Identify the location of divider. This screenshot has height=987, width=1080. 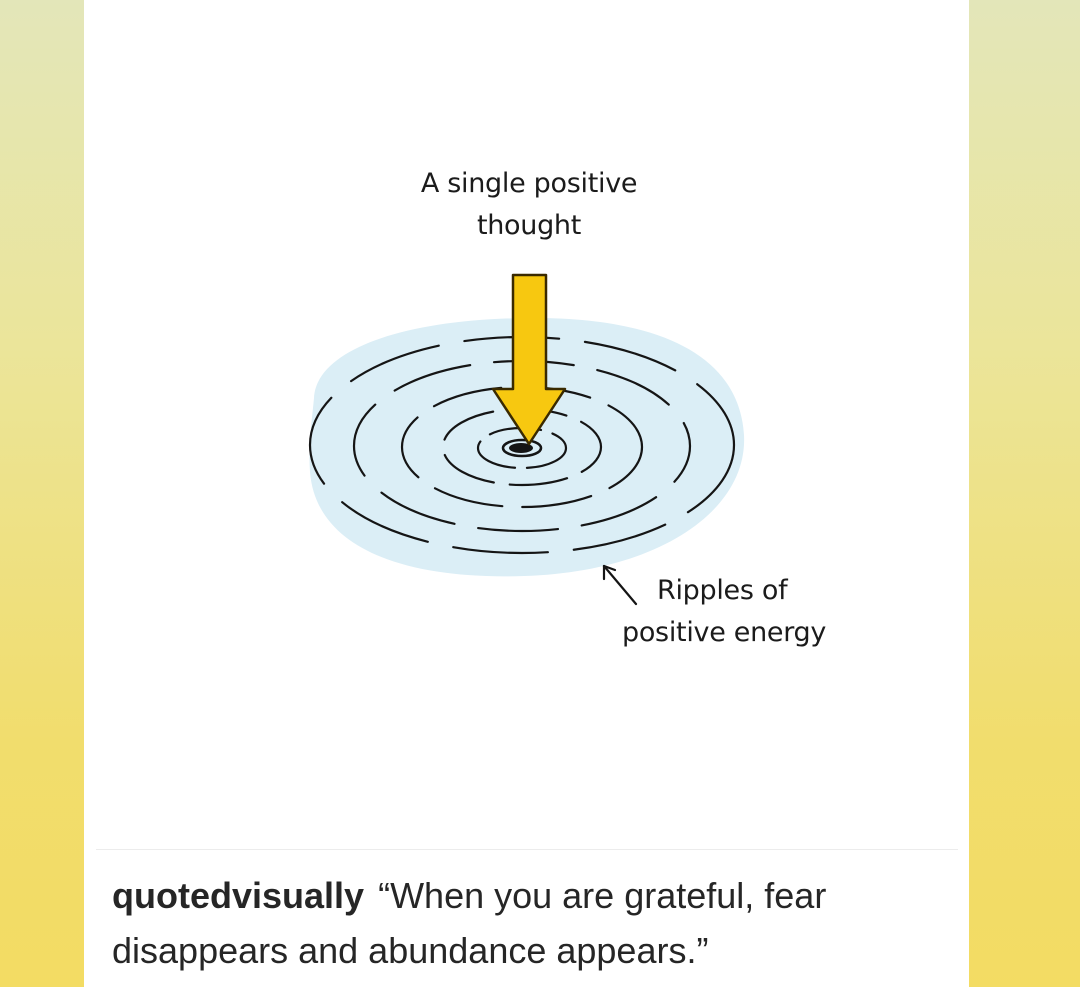
(527, 849).